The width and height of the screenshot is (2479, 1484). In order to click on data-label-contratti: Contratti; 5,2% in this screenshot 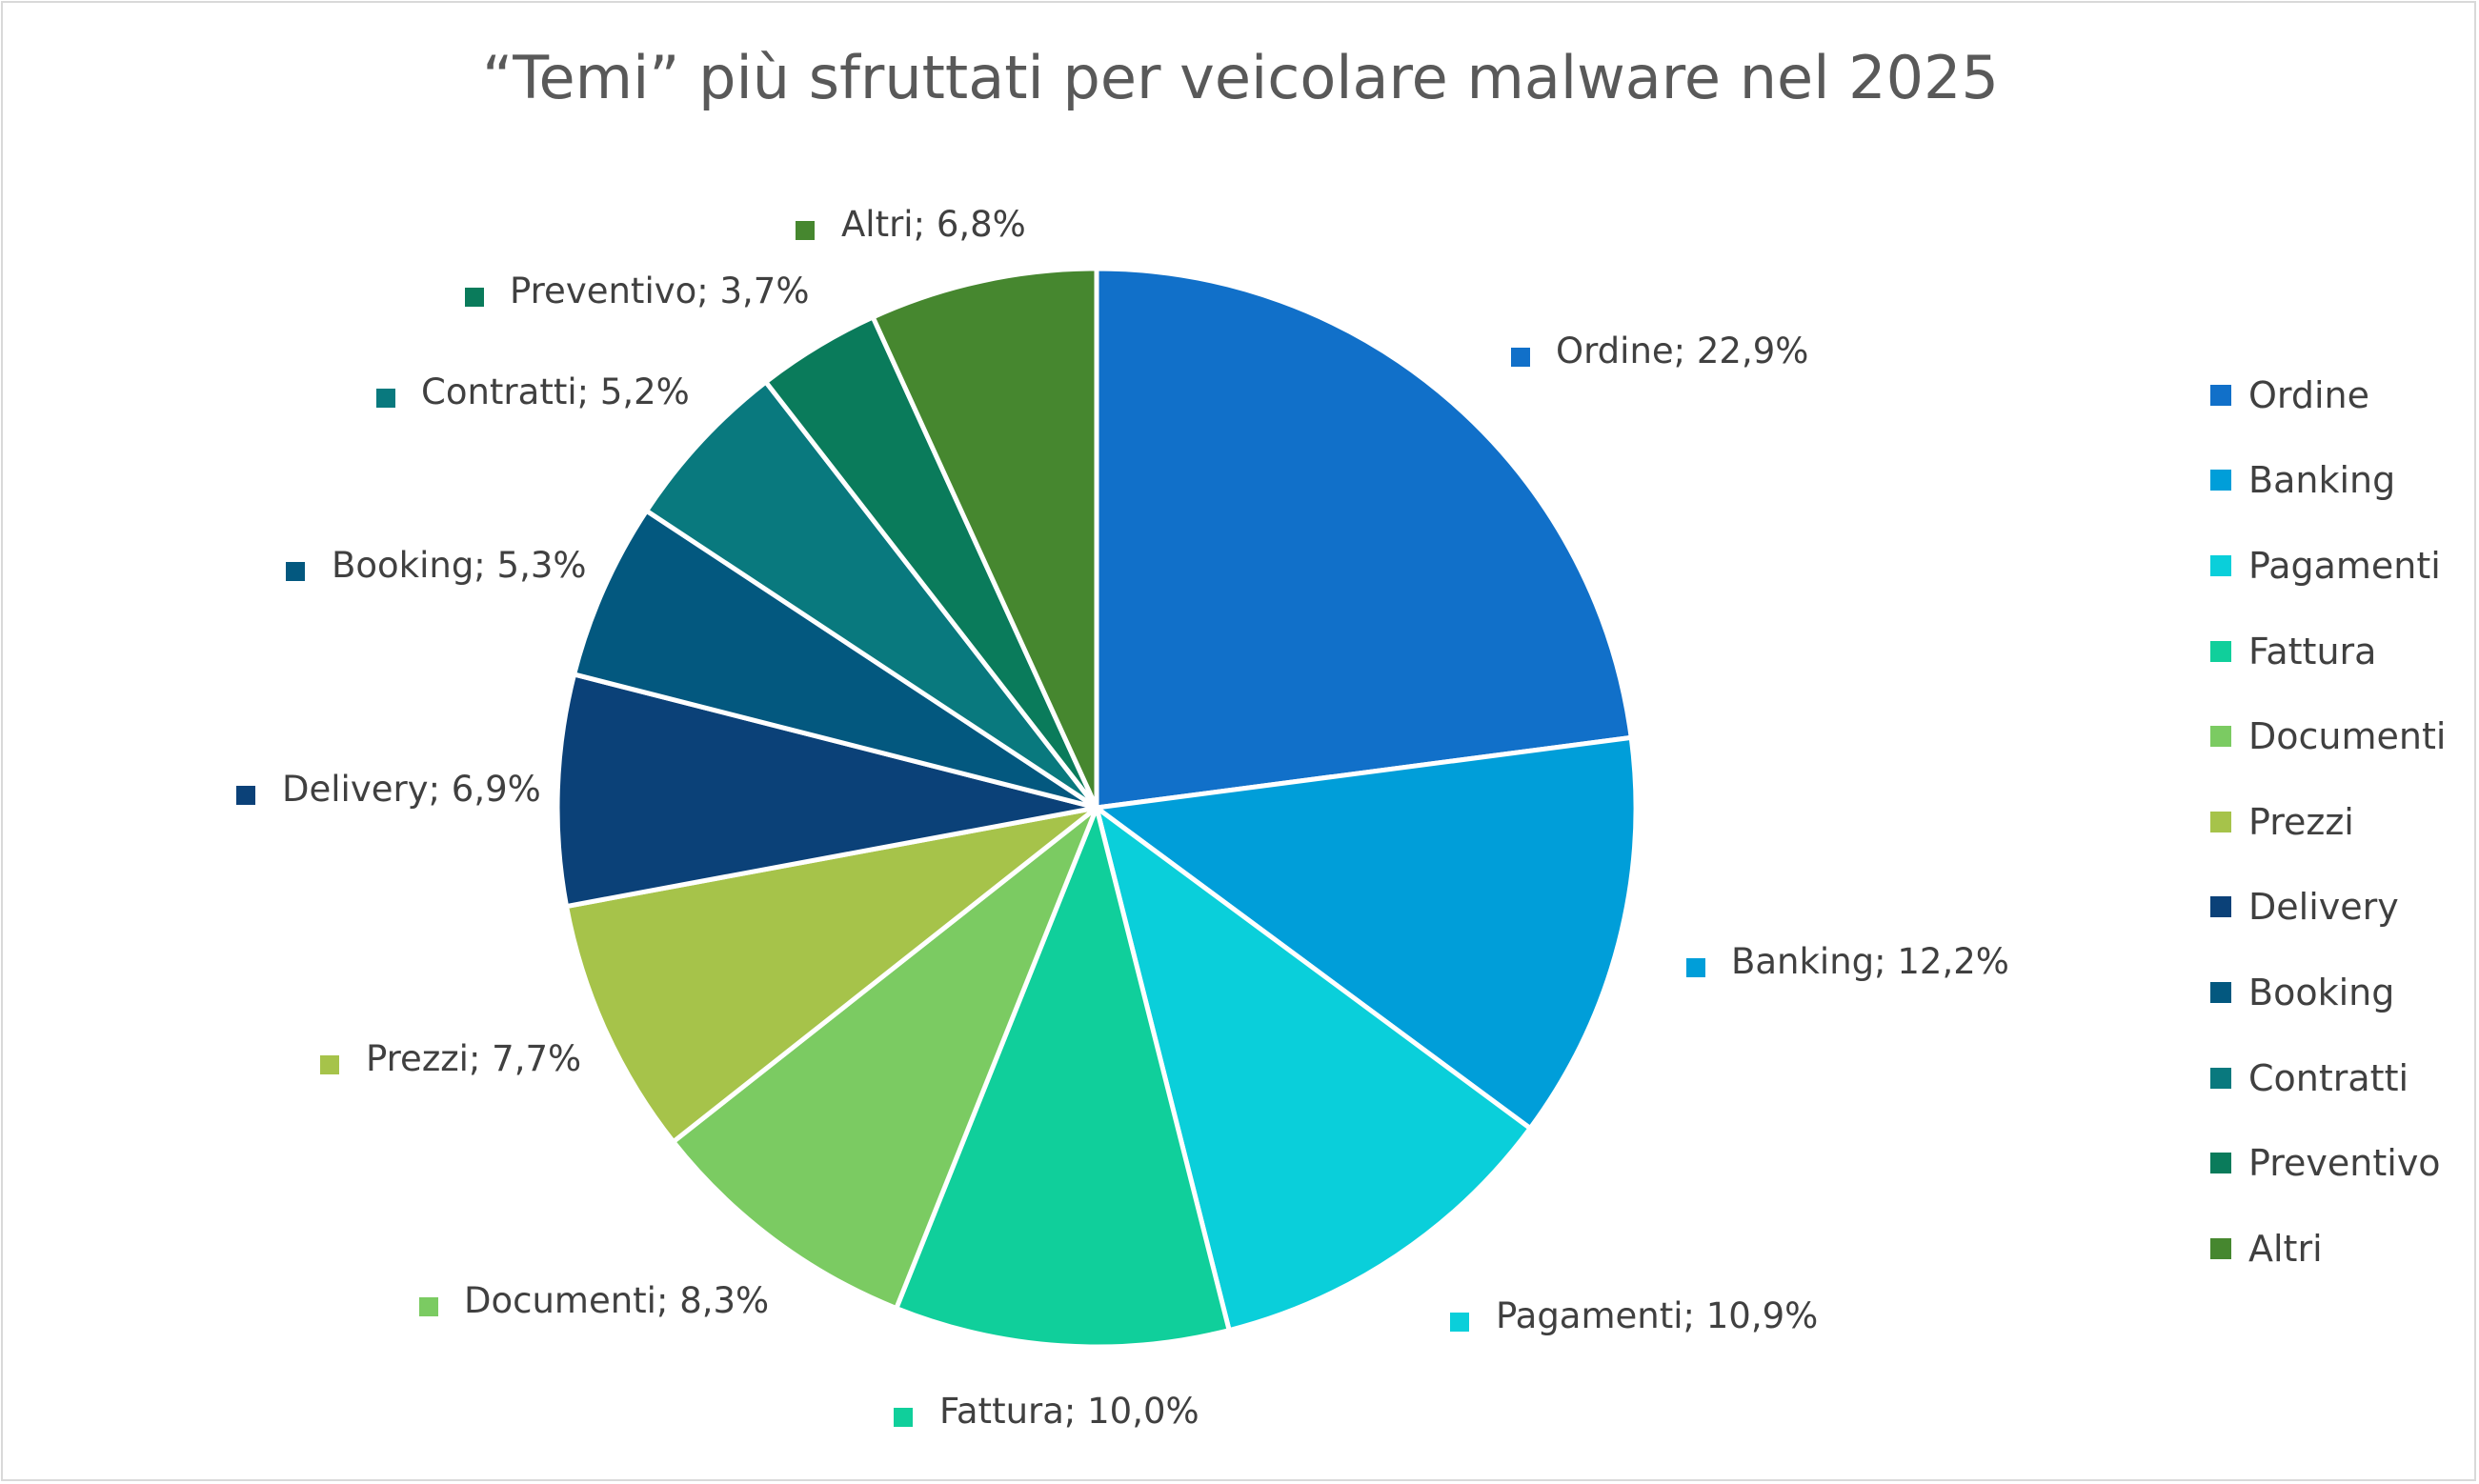, I will do `click(555, 391)`.